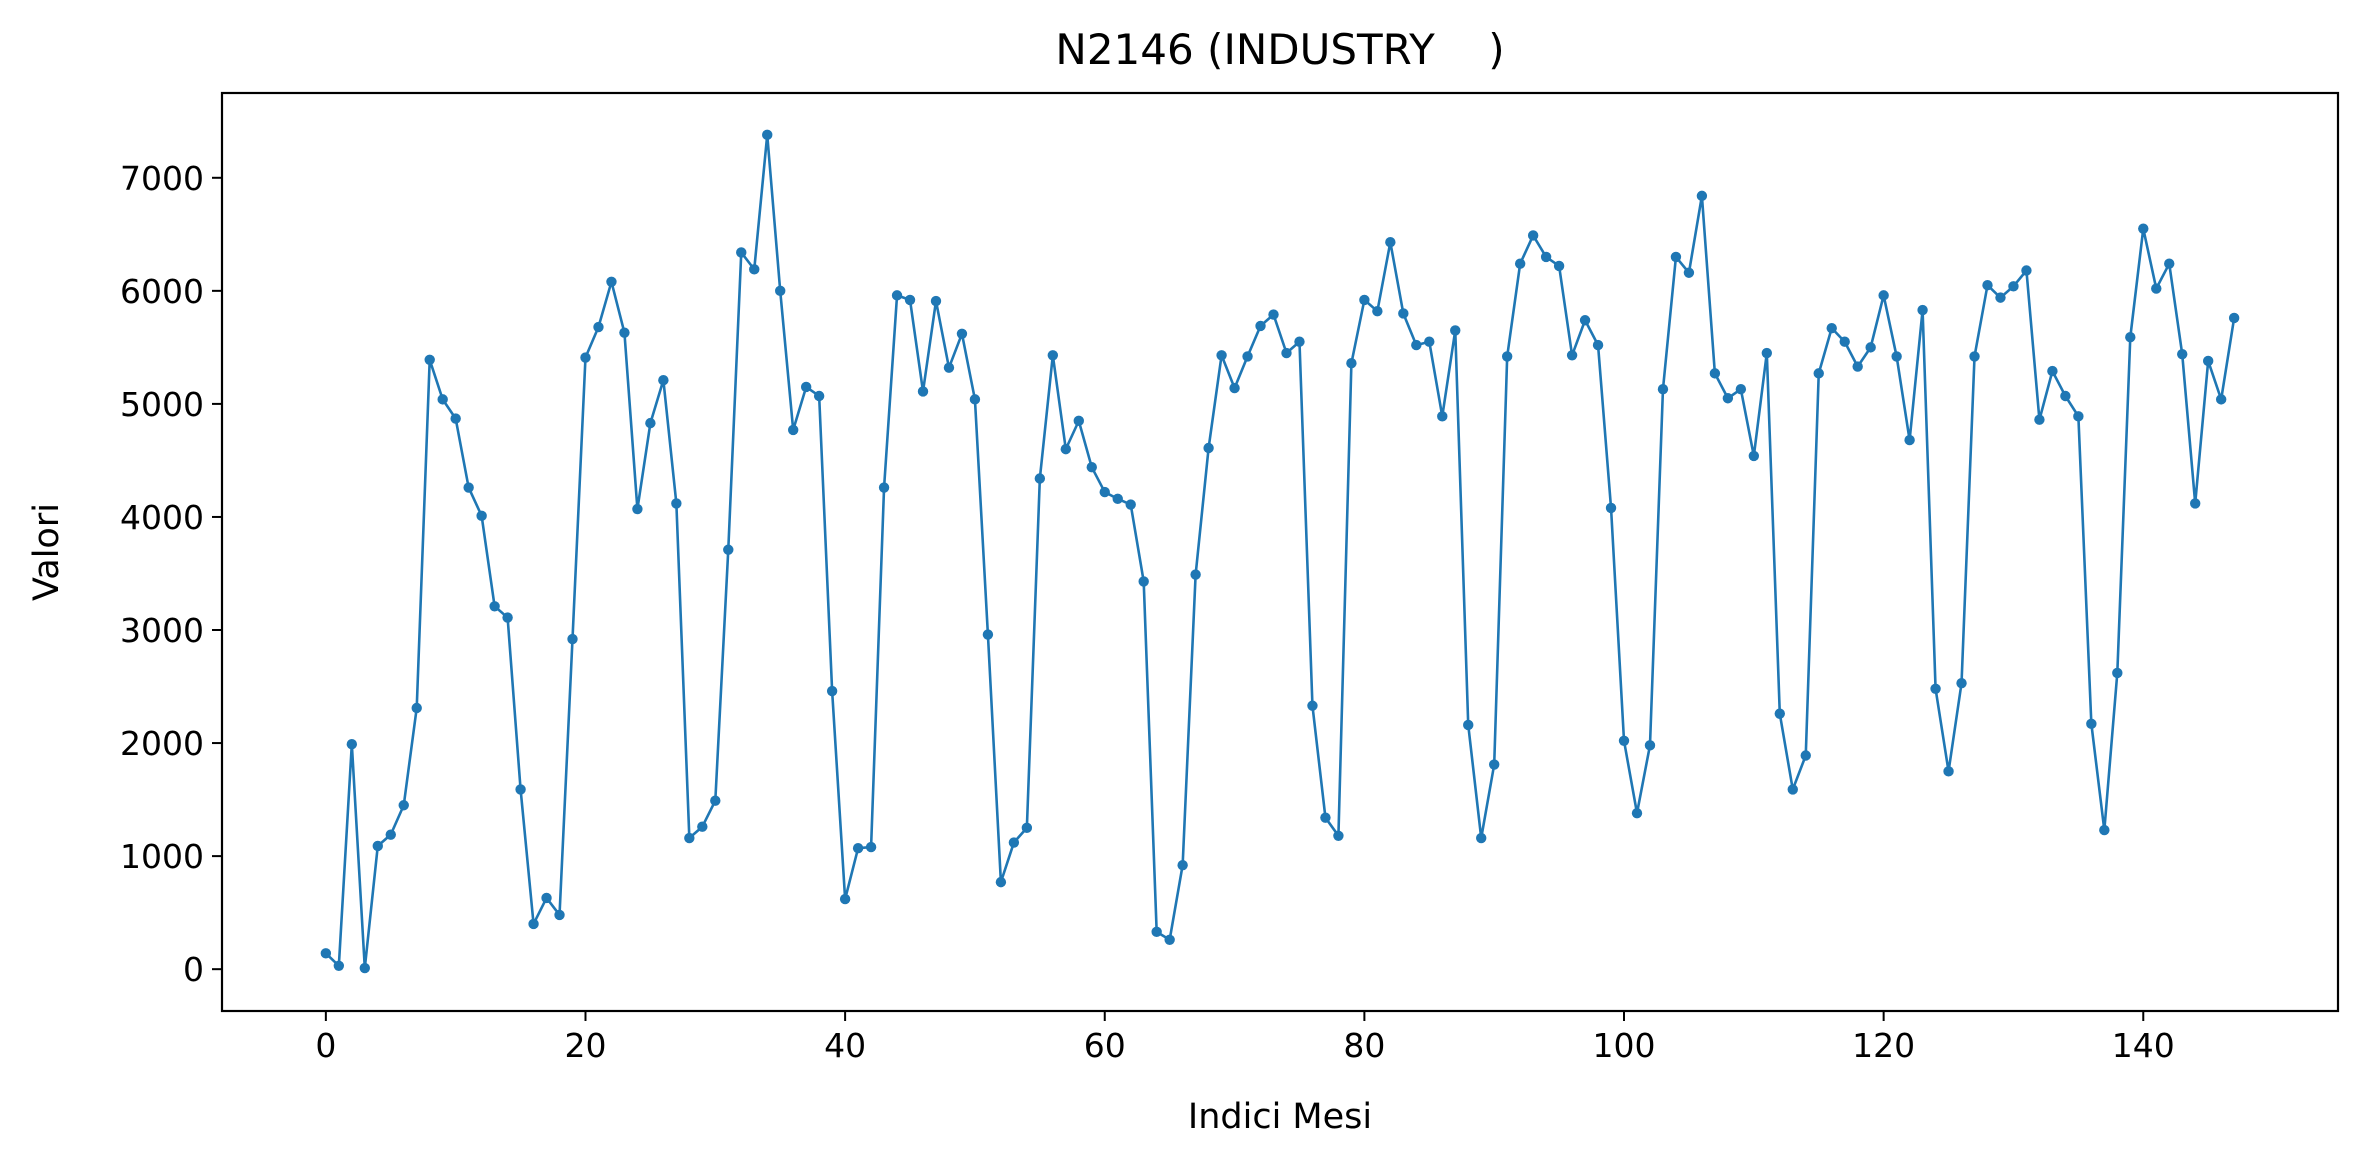  Describe the element at coordinates (1364, 1045) in the screenshot. I see `x-tick-label: 80` at that location.